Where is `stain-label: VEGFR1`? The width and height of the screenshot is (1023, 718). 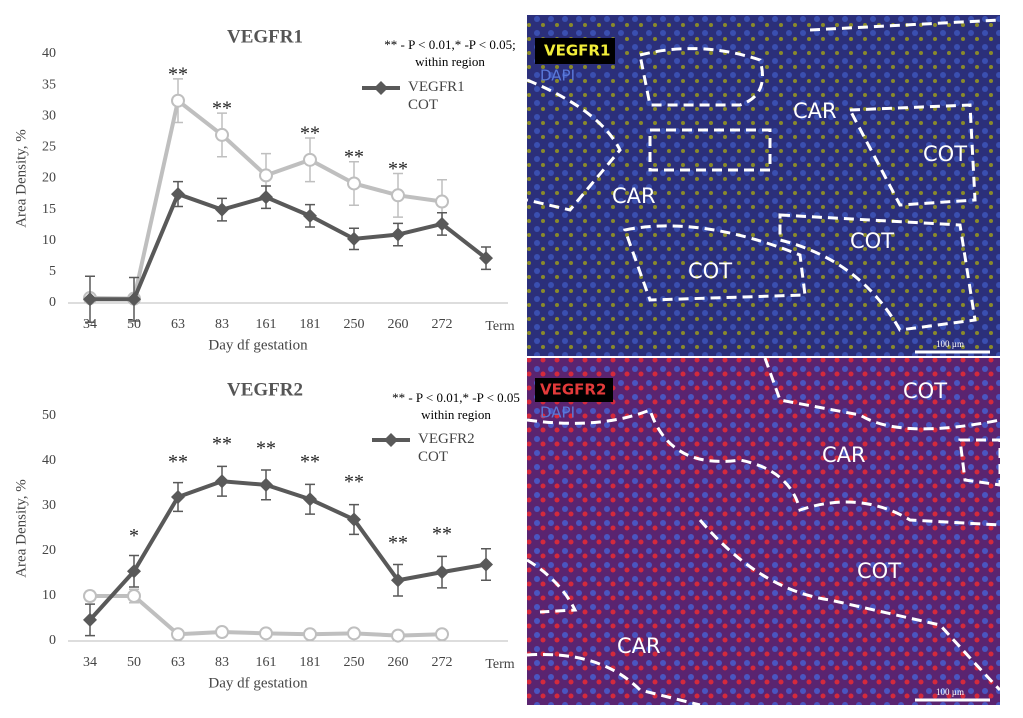
stain-label: VEGFR1 is located at coordinates (577, 51).